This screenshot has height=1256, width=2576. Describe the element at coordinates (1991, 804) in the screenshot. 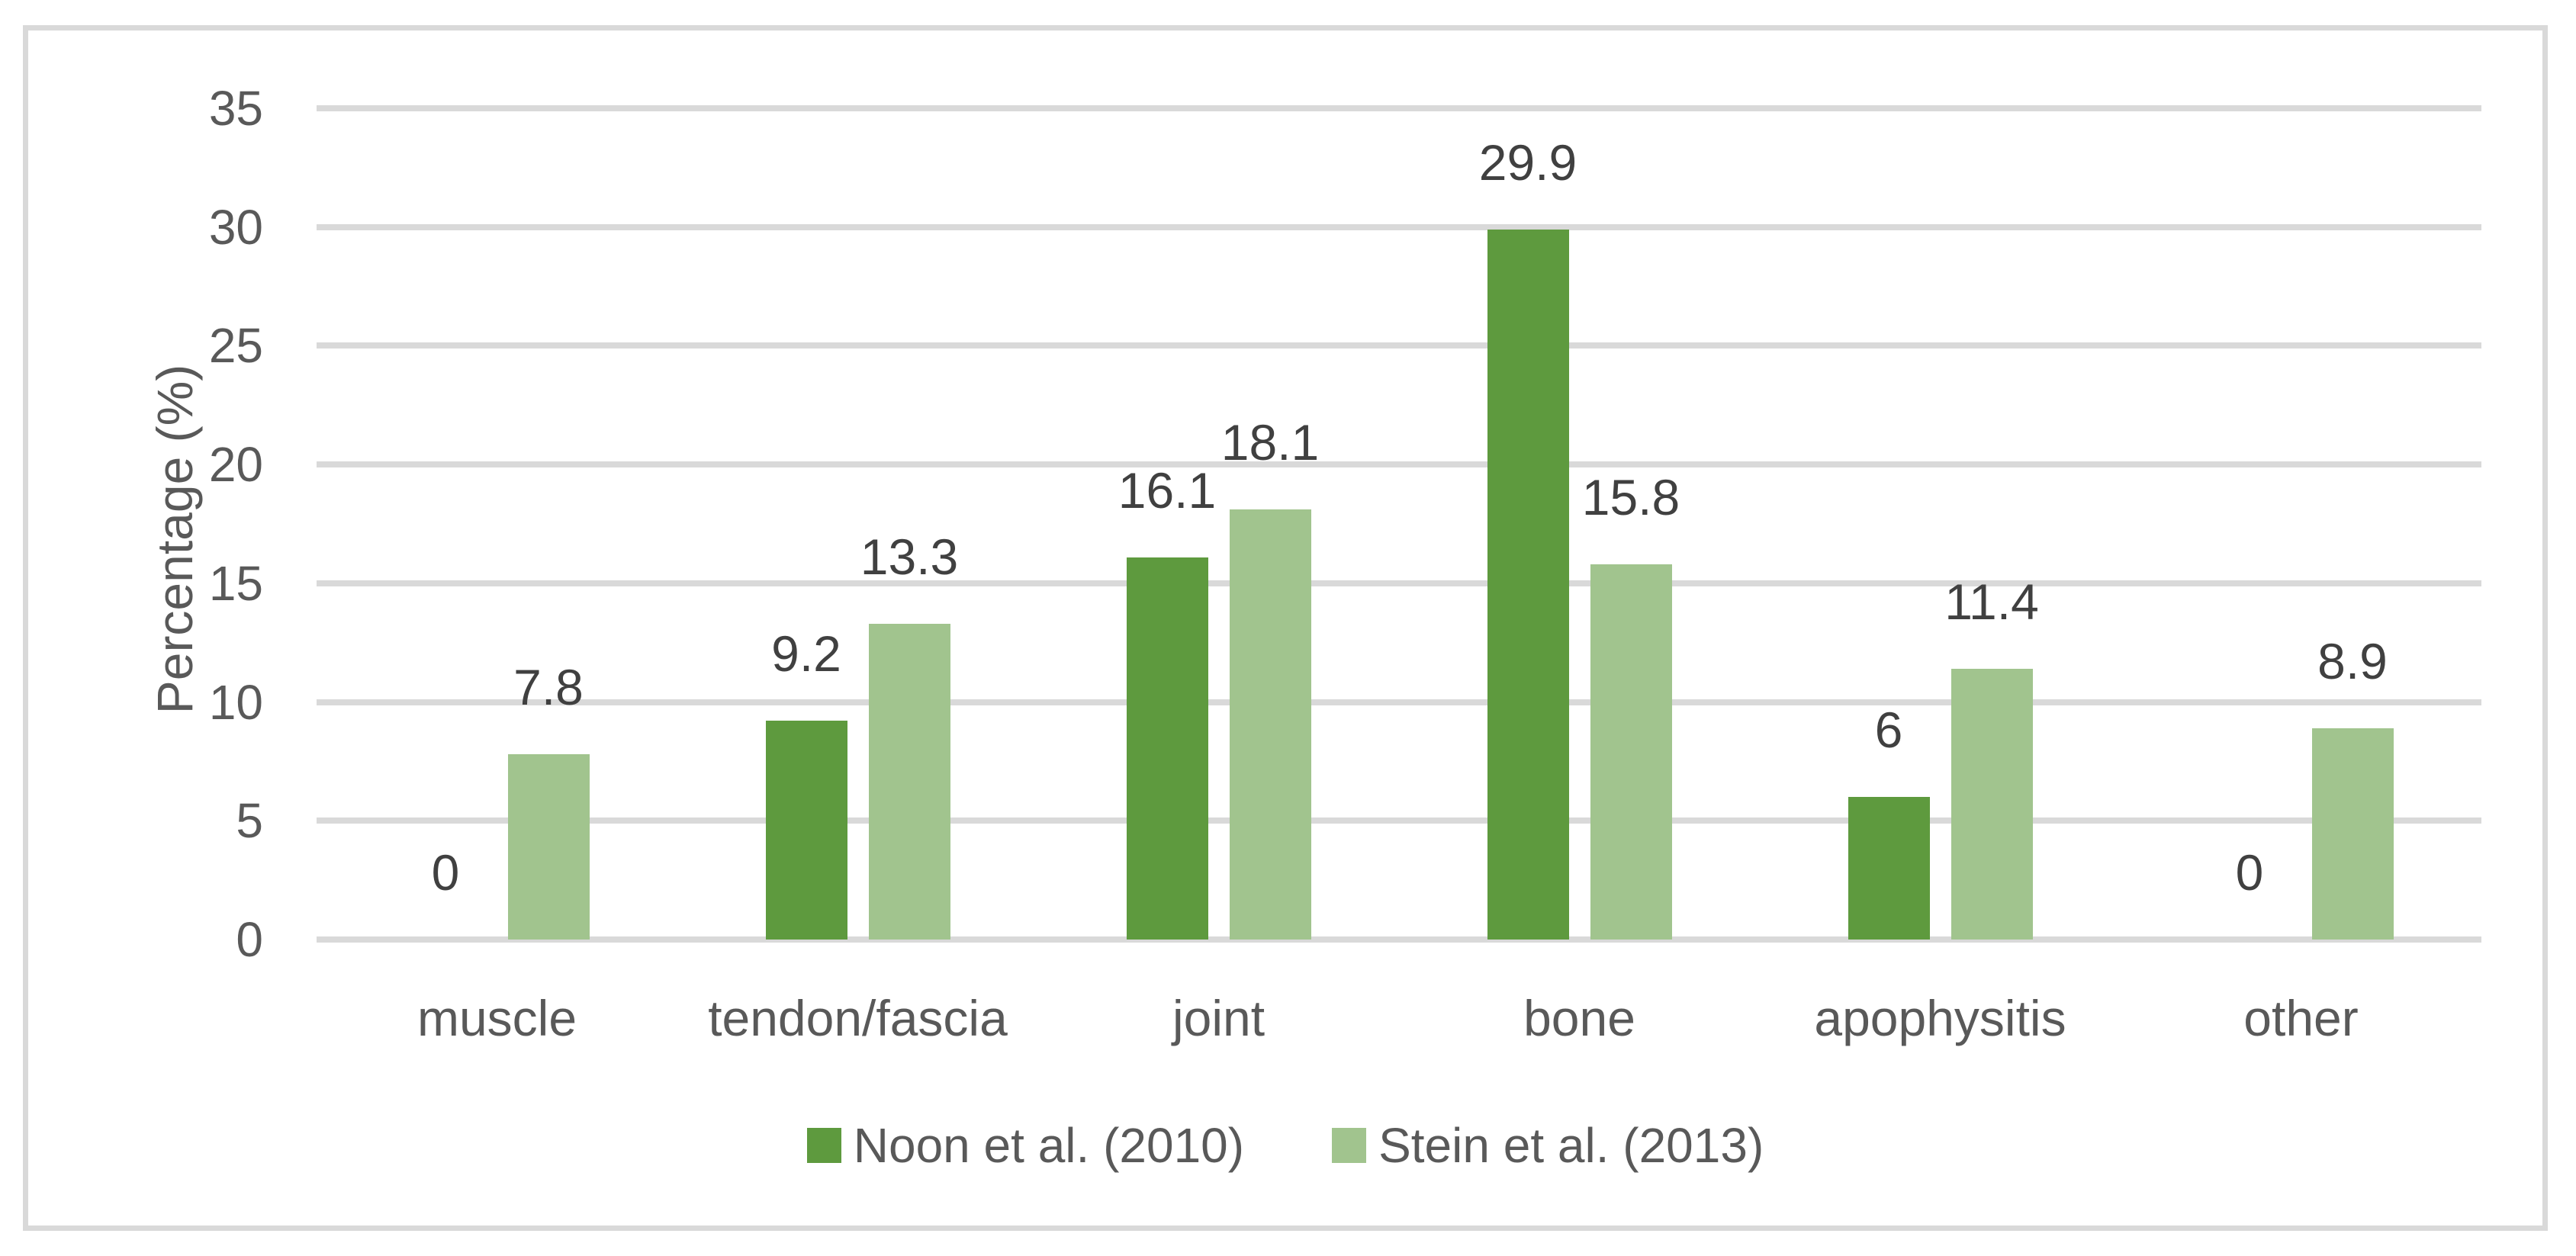

I see `bar-apophysitis-series1` at that location.